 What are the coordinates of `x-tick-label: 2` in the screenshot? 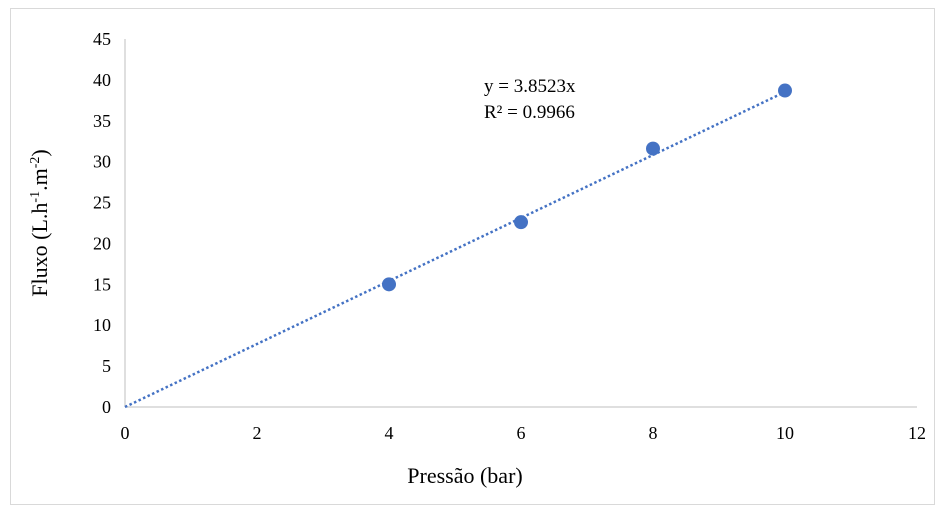 It's located at (257, 433).